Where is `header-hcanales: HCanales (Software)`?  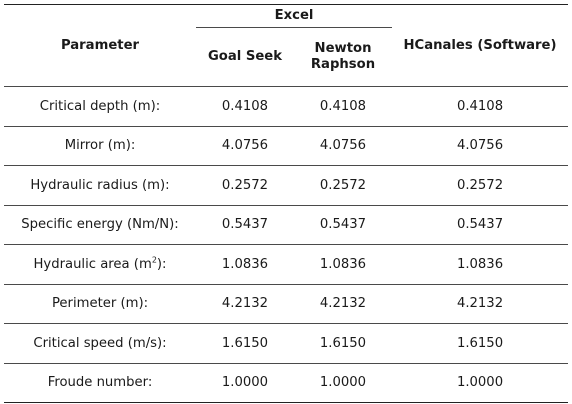
header-hcanales: HCanales (Software) is located at coordinates (480, 45).